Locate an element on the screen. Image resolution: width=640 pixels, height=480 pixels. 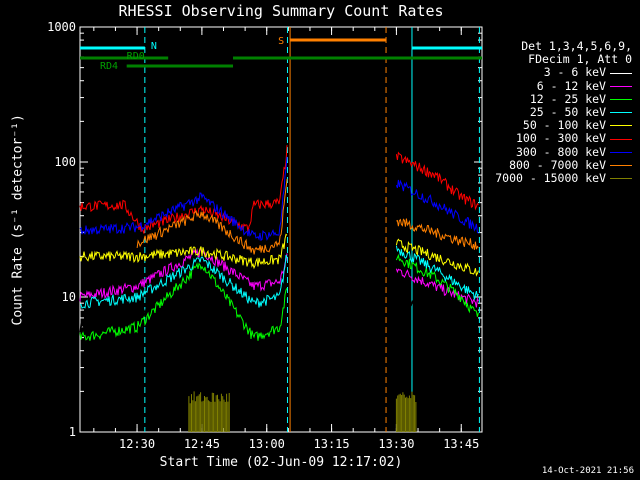
legend-entry: 800 - 7000 keV is located at coordinates (563, 164).